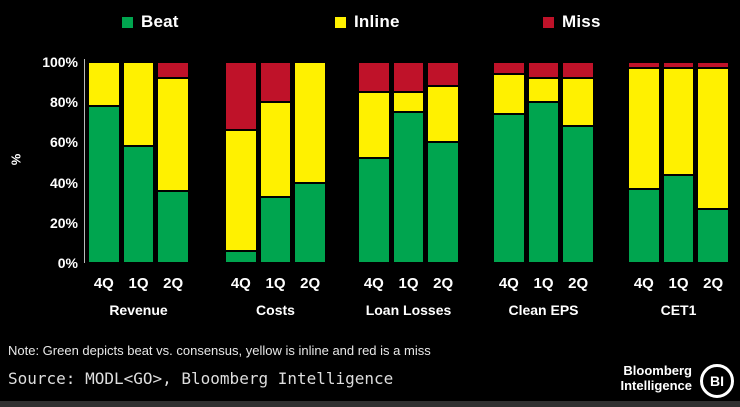  I want to click on bi-logo-badge: BI, so click(717, 381).